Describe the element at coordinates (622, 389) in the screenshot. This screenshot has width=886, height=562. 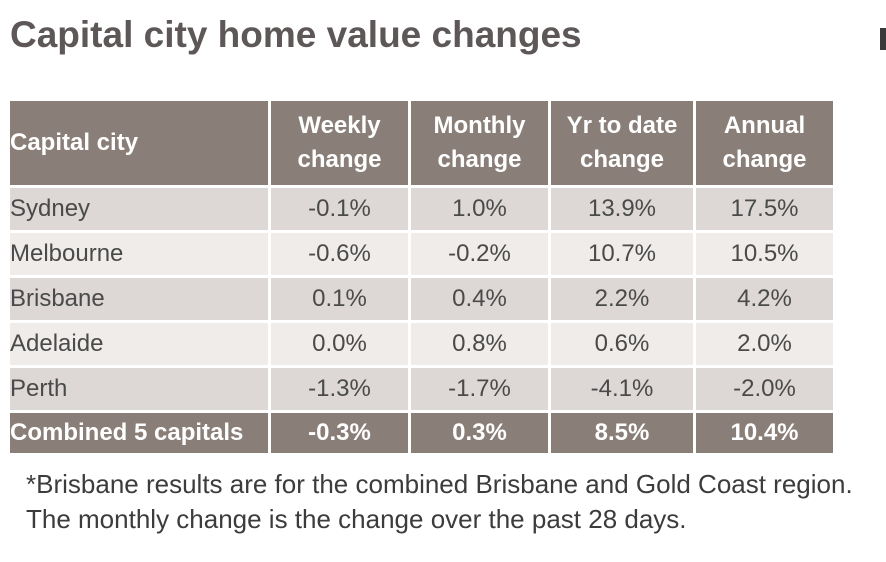
I see `cell-ytd: -4.1%` at that location.